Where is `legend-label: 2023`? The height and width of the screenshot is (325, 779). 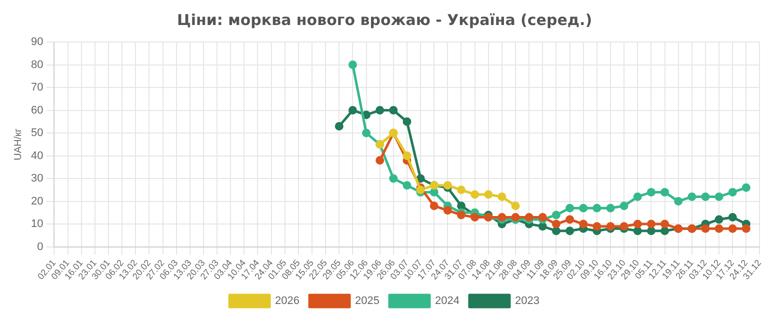 legend-label: 2023 is located at coordinates (527, 301).